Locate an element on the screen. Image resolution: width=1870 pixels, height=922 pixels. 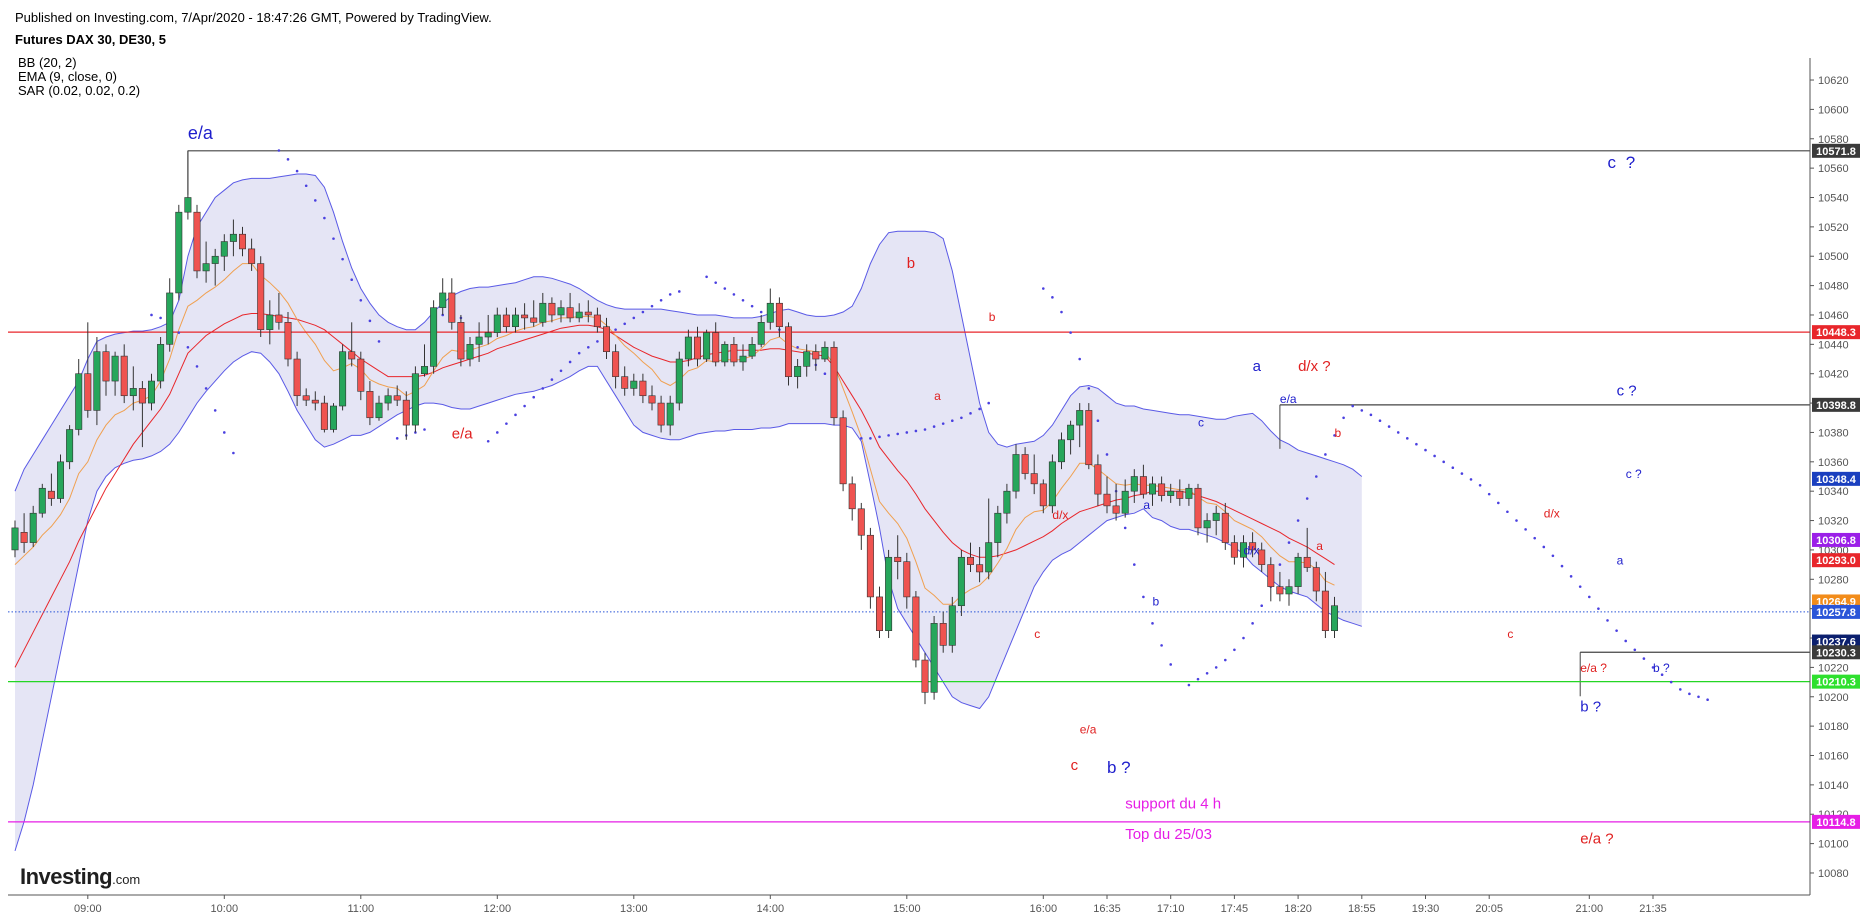
time-tick-label: 16:35 is located at coordinates (1107, 909).